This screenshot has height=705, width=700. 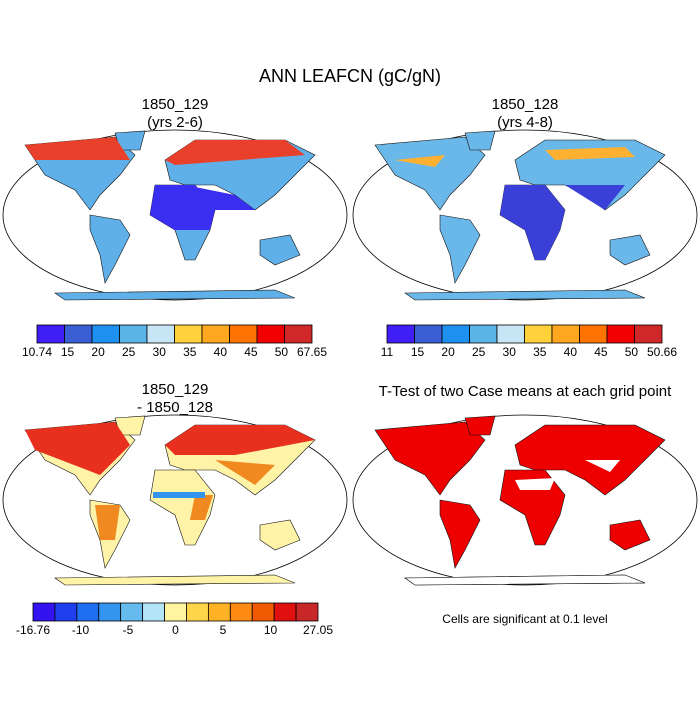 I want to click on panel-title: (yrs 4-8), so click(x=525, y=122).